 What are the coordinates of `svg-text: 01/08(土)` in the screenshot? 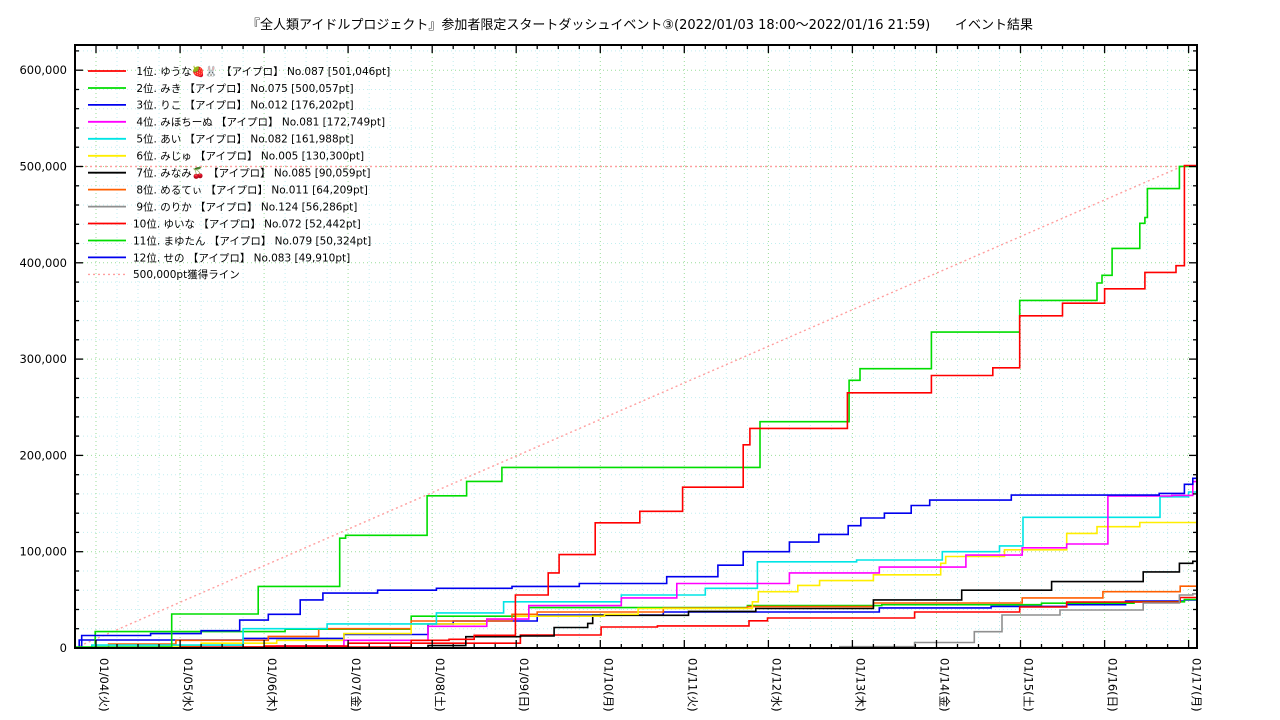 It's located at (440, 685).